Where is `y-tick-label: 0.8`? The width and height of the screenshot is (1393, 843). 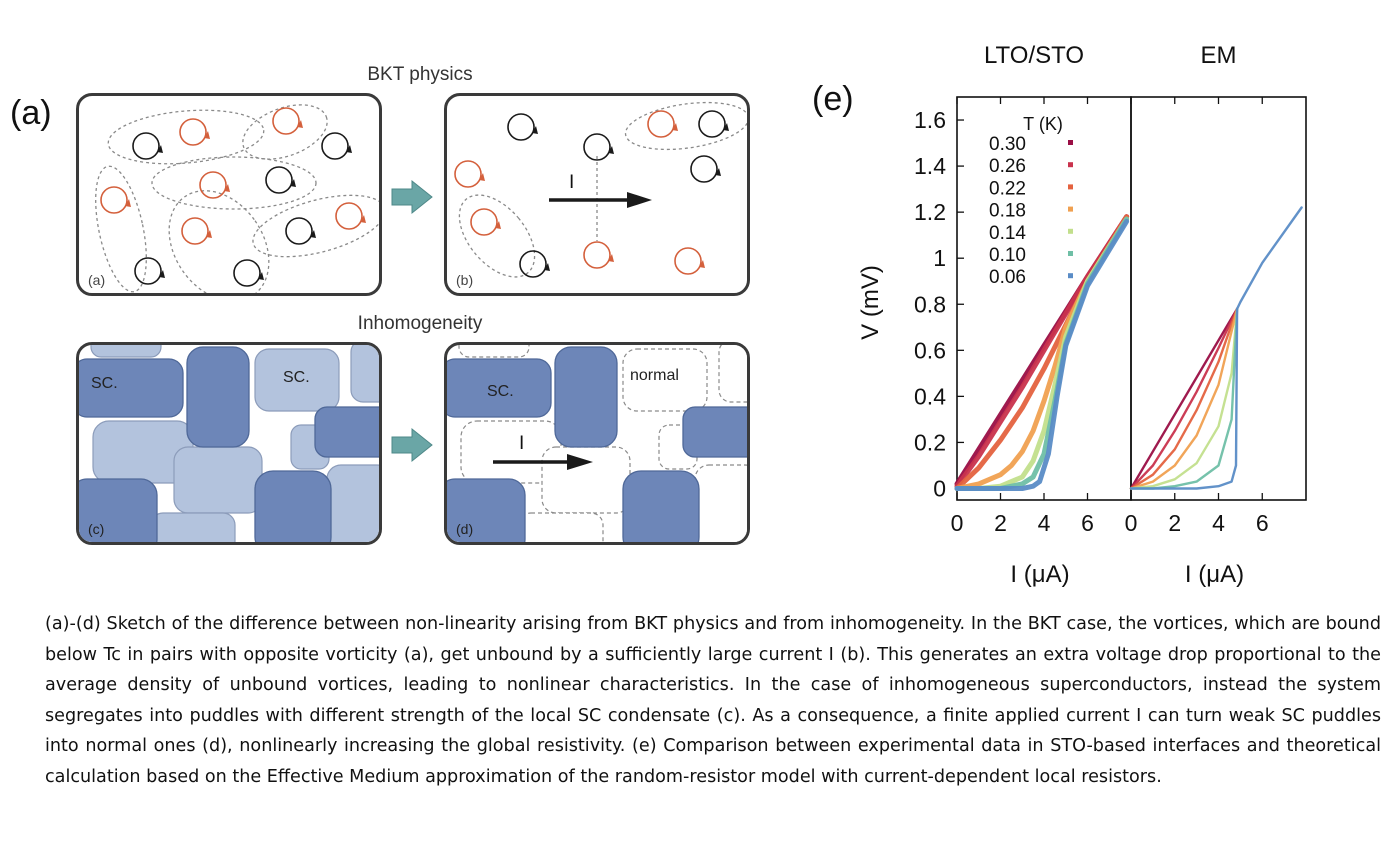
y-tick-label: 0.8 is located at coordinates (930, 304).